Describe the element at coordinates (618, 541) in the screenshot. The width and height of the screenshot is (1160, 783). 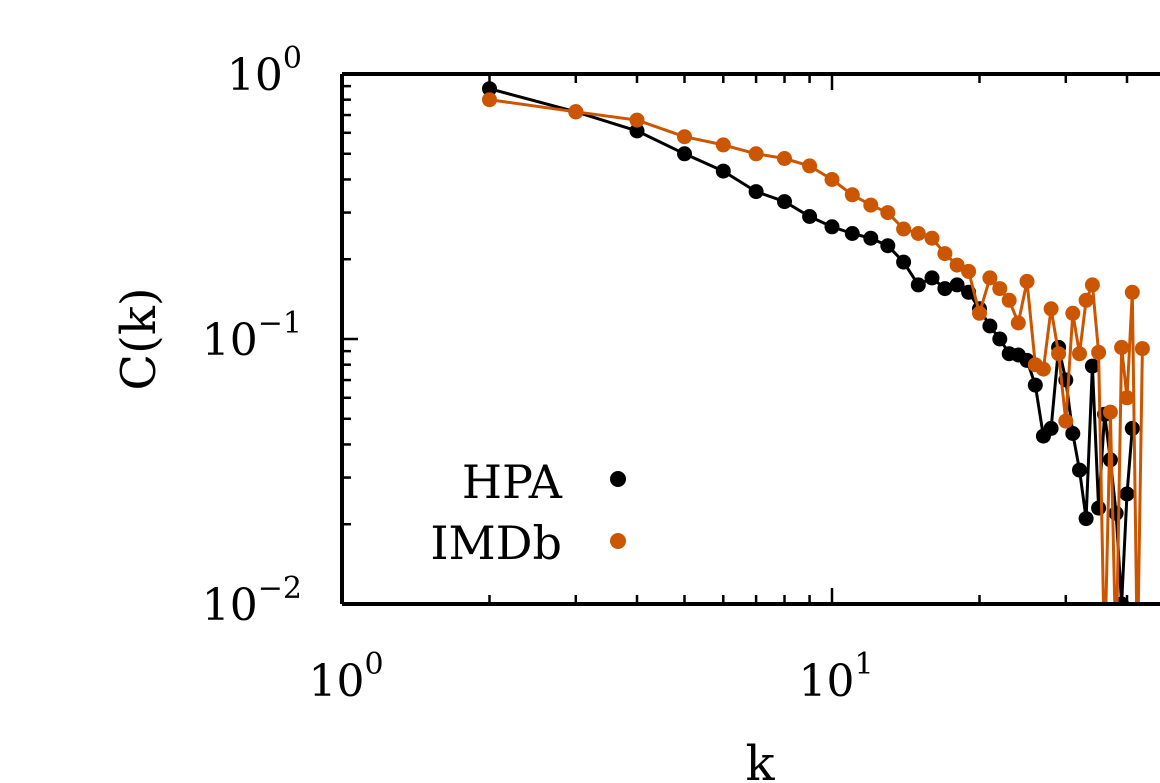
I see `legend-marker-imdb` at that location.